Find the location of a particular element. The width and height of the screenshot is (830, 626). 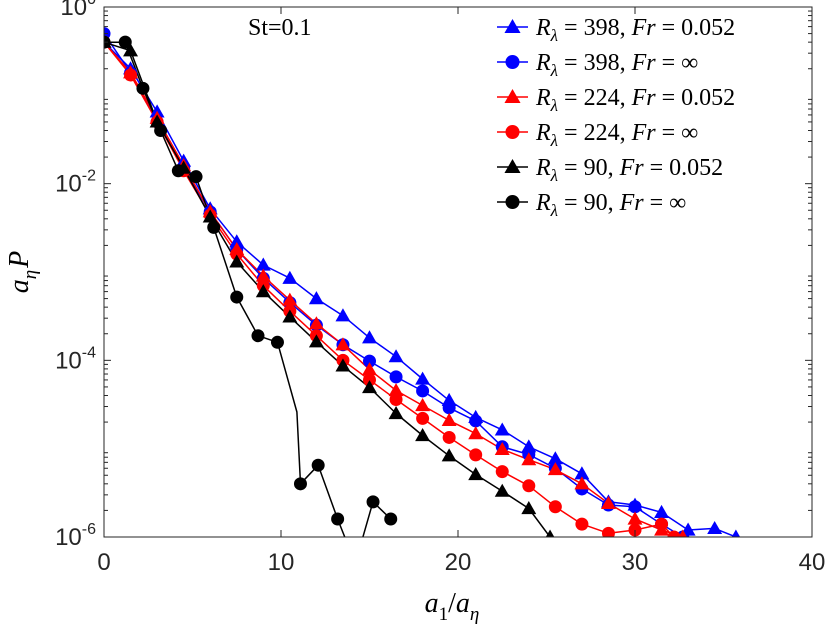

annotation: St=0.1 is located at coordinates (280, 28).